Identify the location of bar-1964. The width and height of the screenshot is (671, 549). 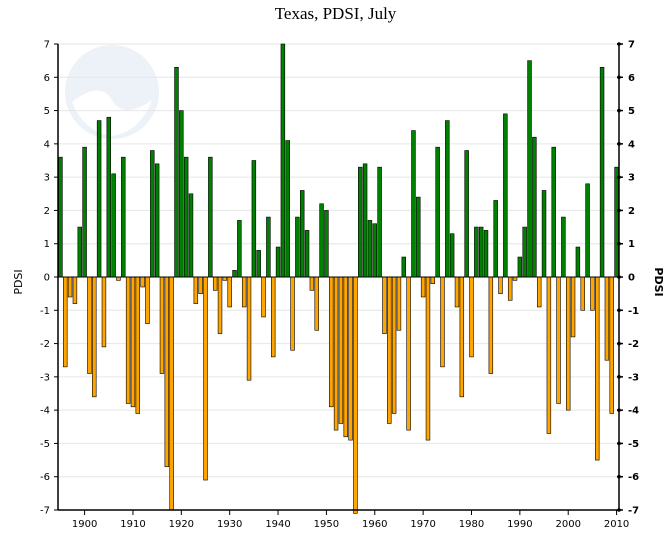
(394, 345).